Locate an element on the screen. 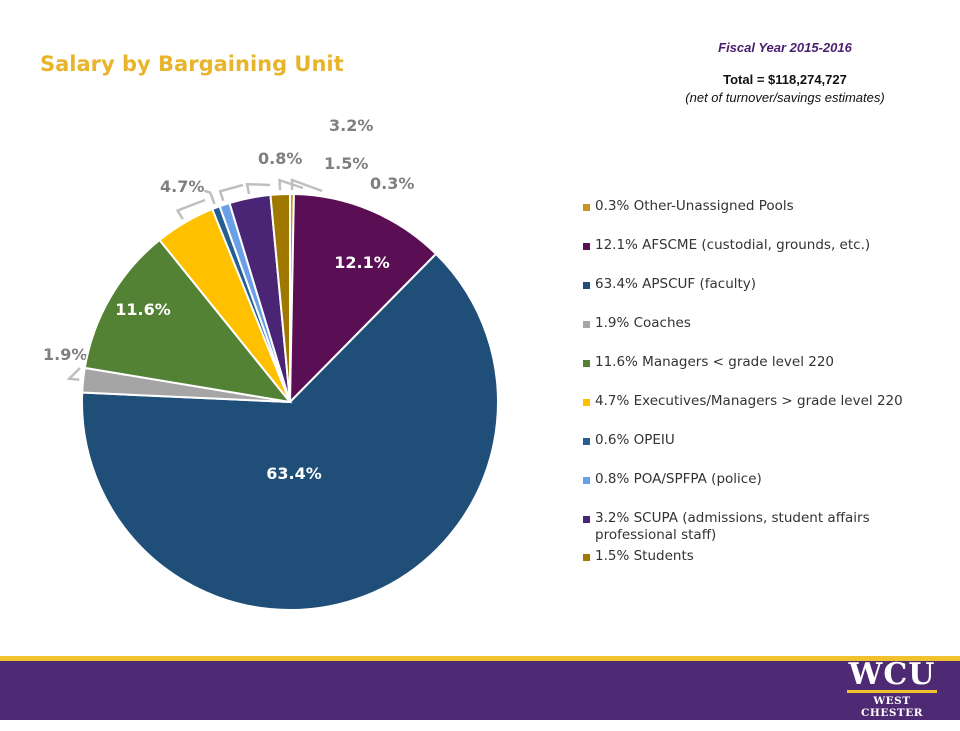  data-label: 3.2% is located at coordinates (351, 125).